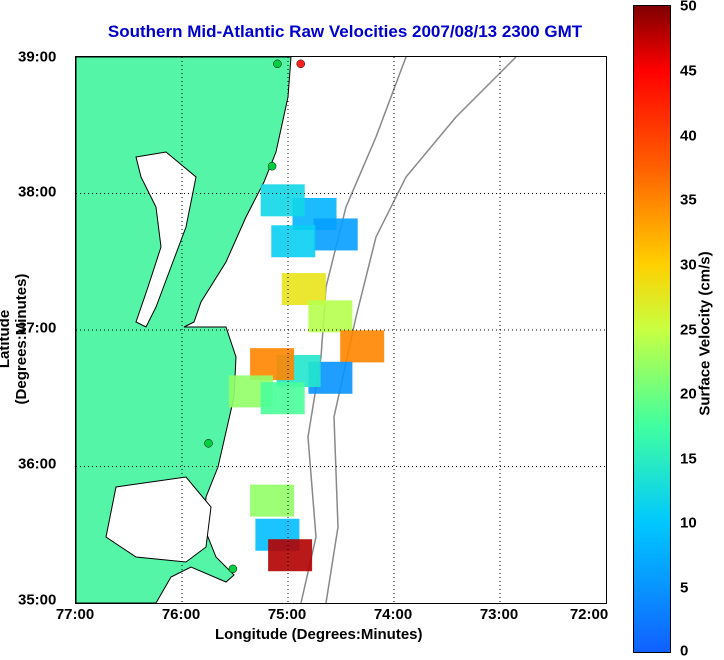 The image size is (724, 660). What do you see at coordinates (589, 614) in the screenshot?
I see `x-tick-label: 72:00` at bounding box center [589, 614].